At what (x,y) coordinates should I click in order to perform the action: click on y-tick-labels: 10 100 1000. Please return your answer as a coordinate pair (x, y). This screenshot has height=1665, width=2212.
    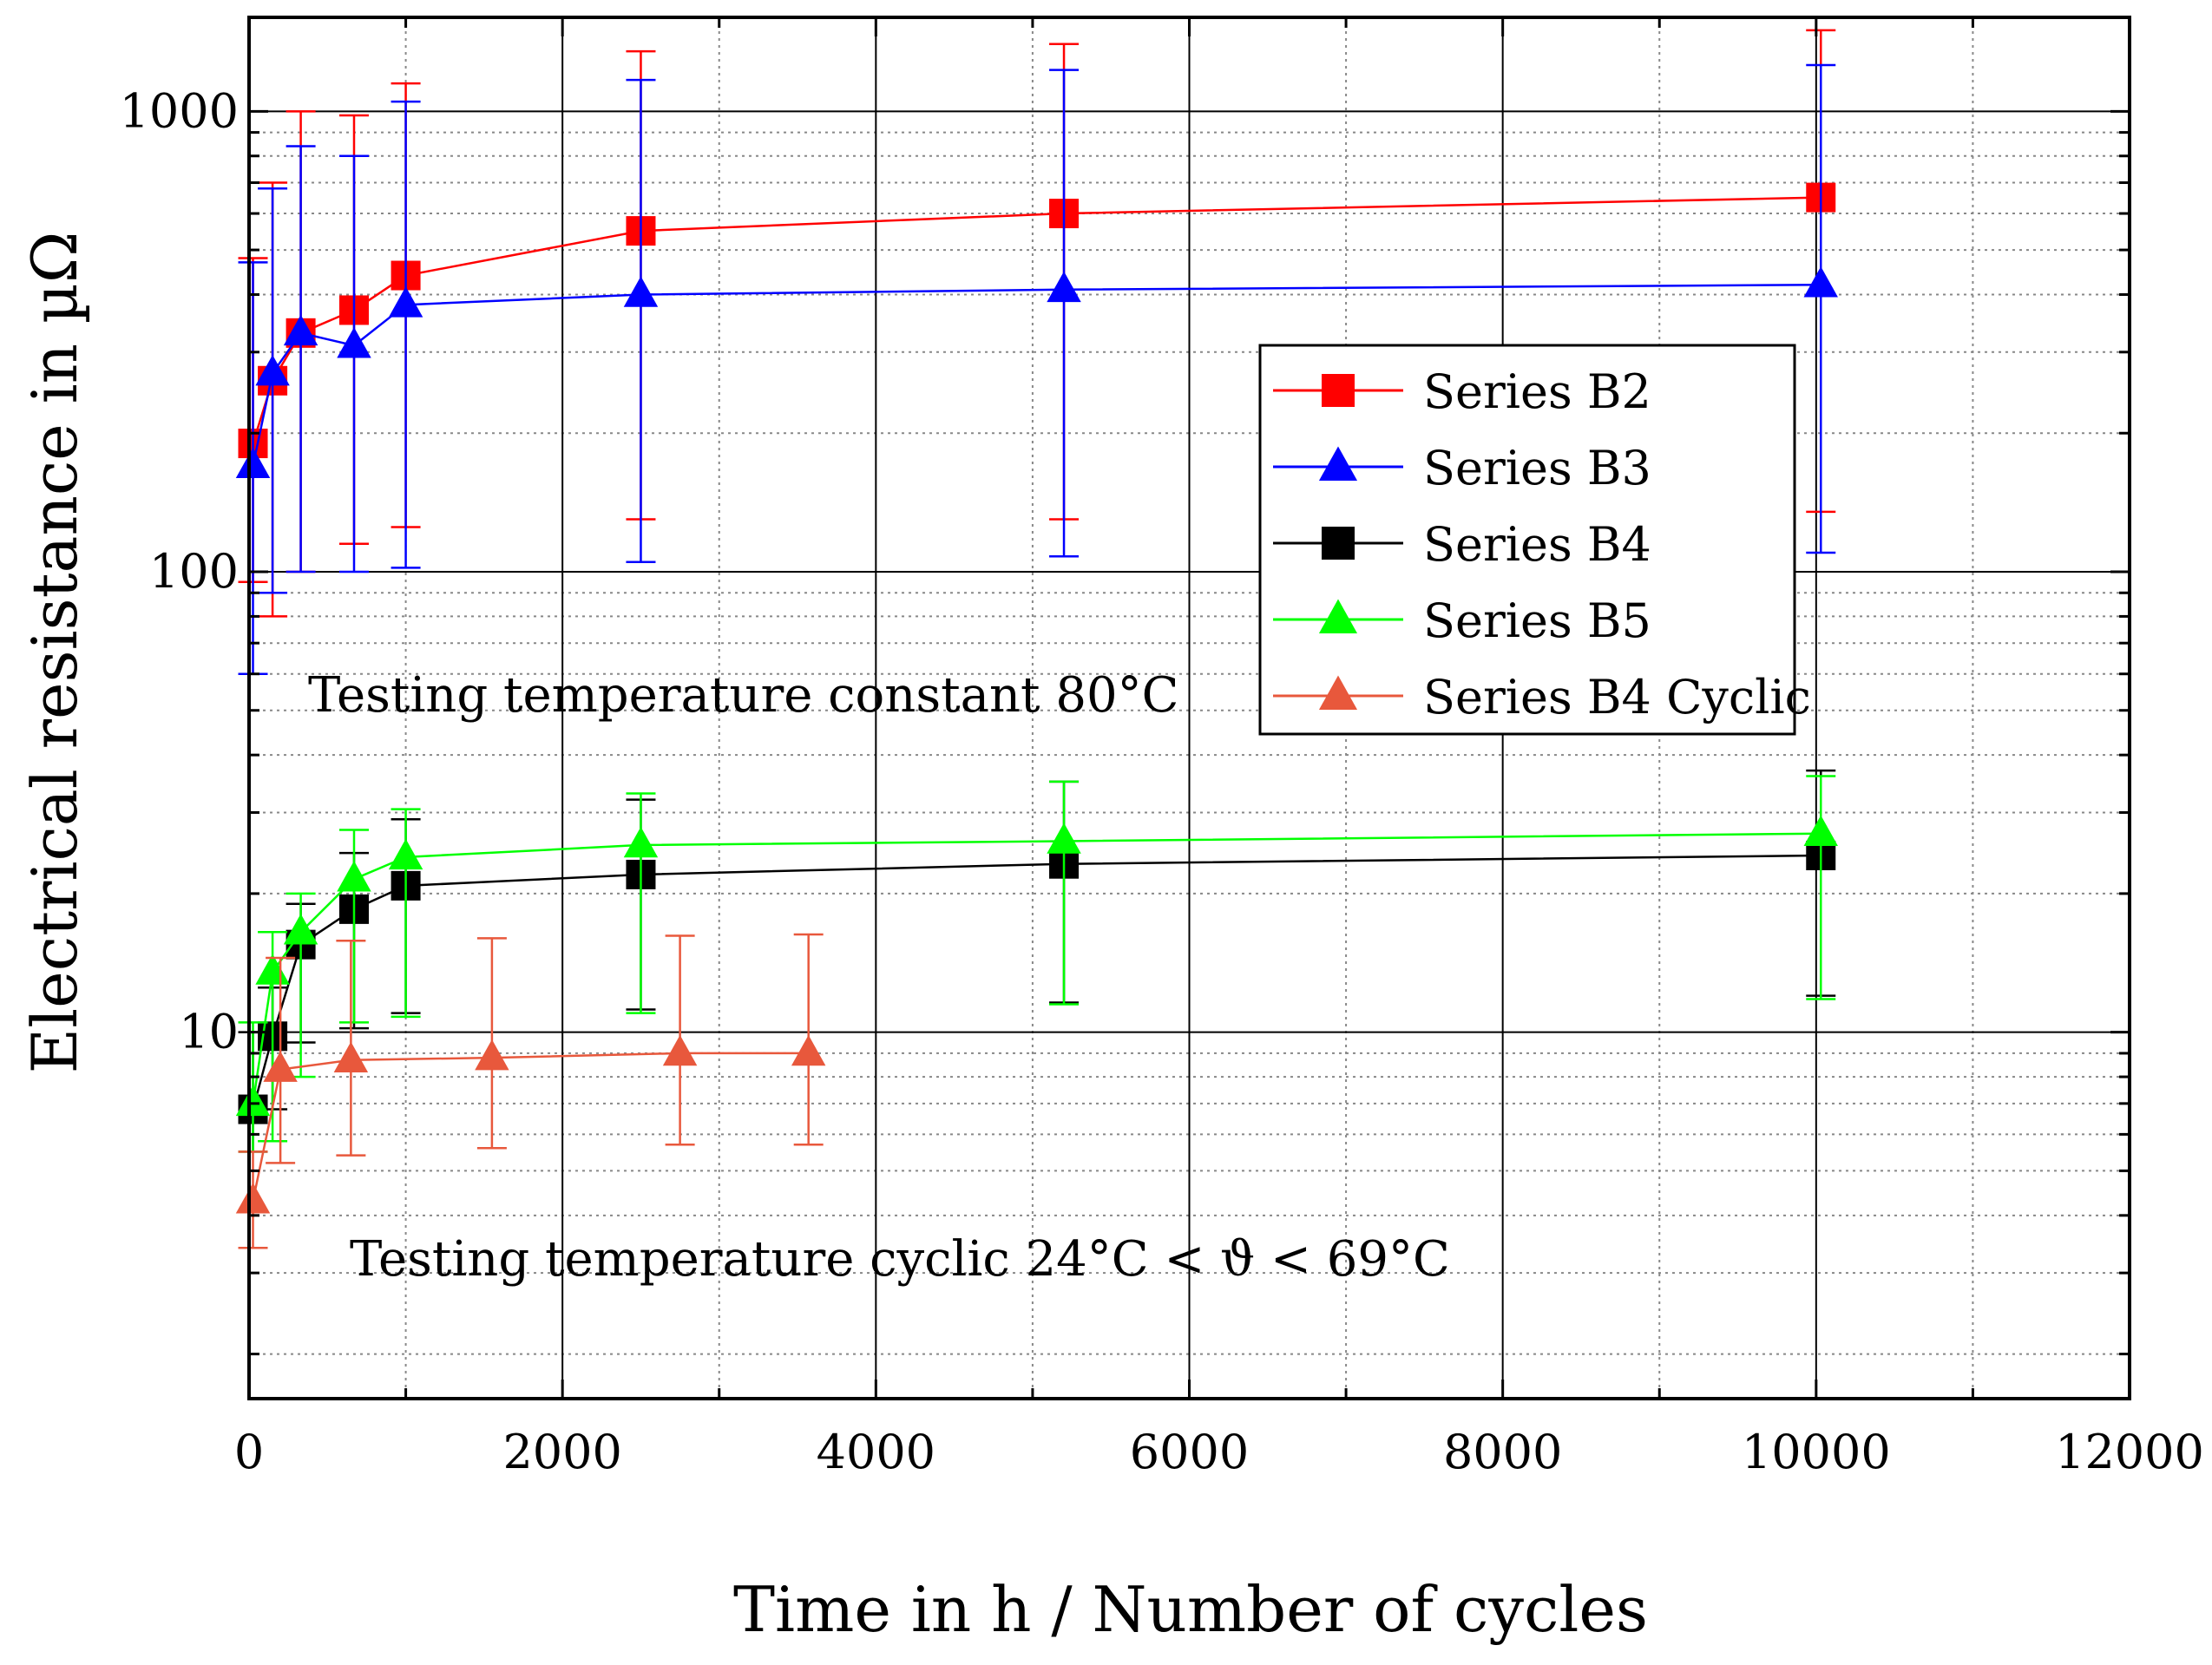
    Looking at the image, I should click on (179, 571).